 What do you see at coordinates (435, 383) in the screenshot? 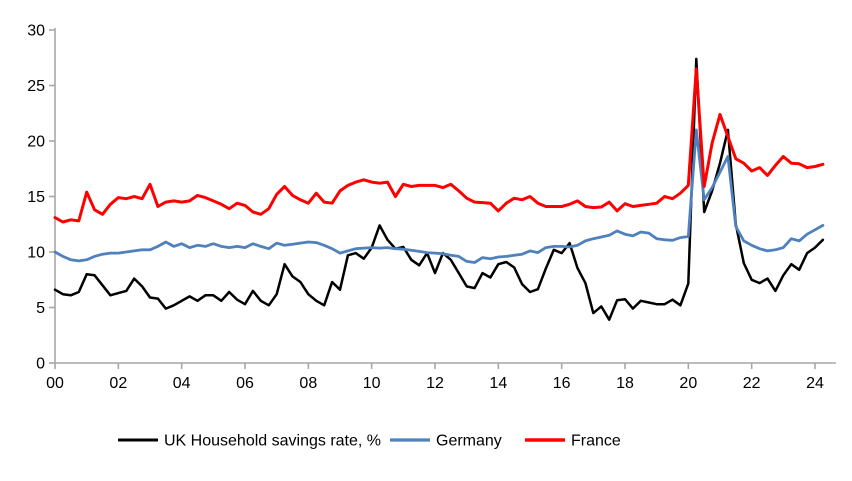
I see `x-tick-label: 12` at bounding box center [435, 383].